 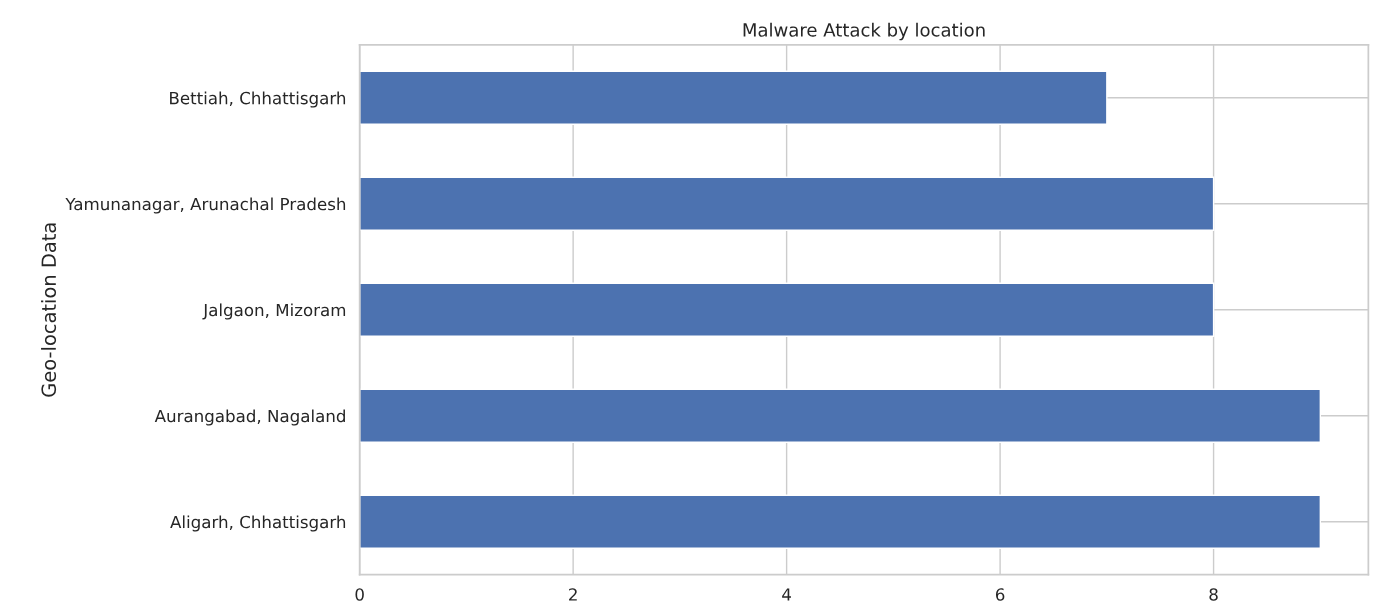 I want to click on y-tick-label: Aurangabad, Nagaland, so click(x=249, y=417).